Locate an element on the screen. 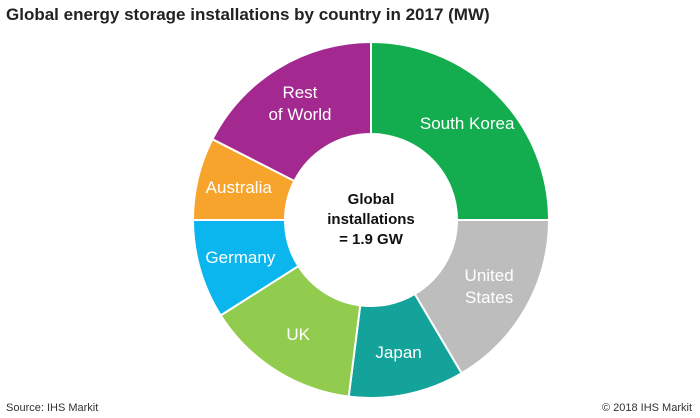  segment-label: Australia is located at coordinates (238, 188).